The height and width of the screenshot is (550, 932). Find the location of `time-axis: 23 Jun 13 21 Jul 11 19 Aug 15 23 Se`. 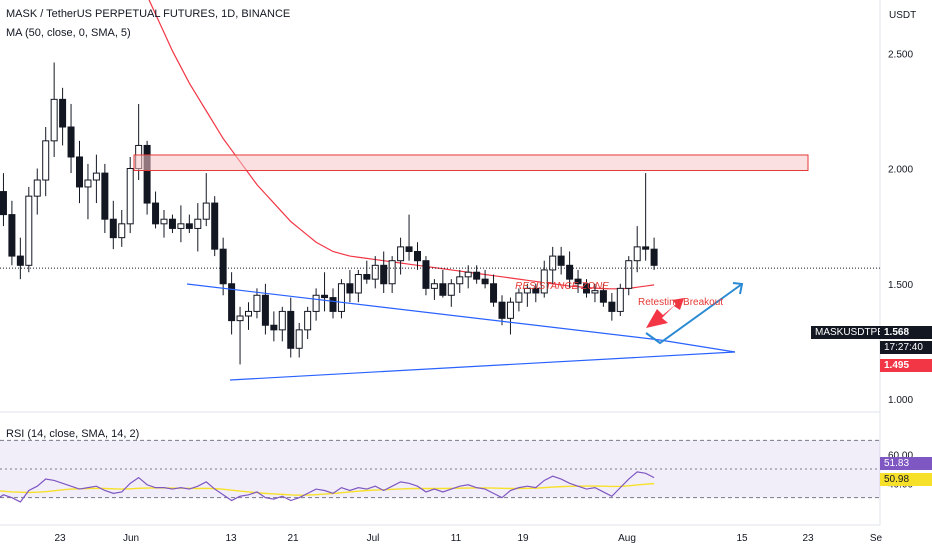

time-axis: 23 Jun 13 21 Jul 11 19 Aug 15 23 Se is located at coordinates (468, 538).